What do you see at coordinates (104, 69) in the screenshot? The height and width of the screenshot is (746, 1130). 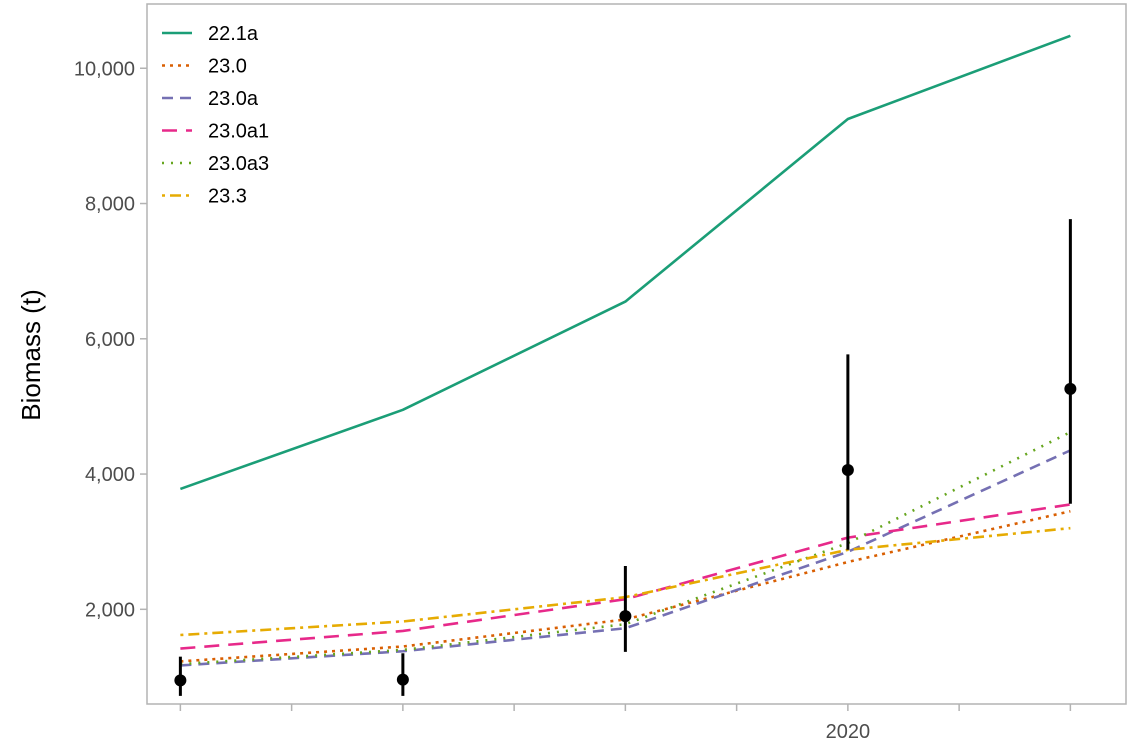 I see `y-tick-label: 10,000` at bounding box center [104, 69].